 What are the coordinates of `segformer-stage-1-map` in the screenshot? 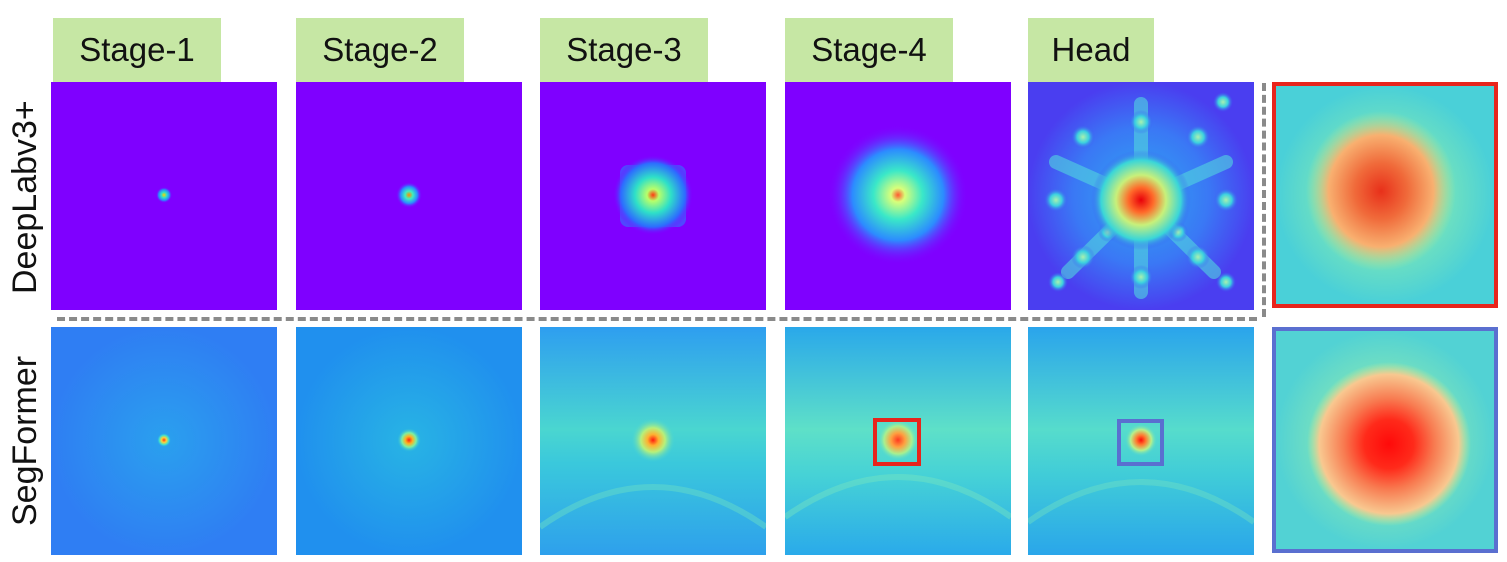 It's located at (164, 441).